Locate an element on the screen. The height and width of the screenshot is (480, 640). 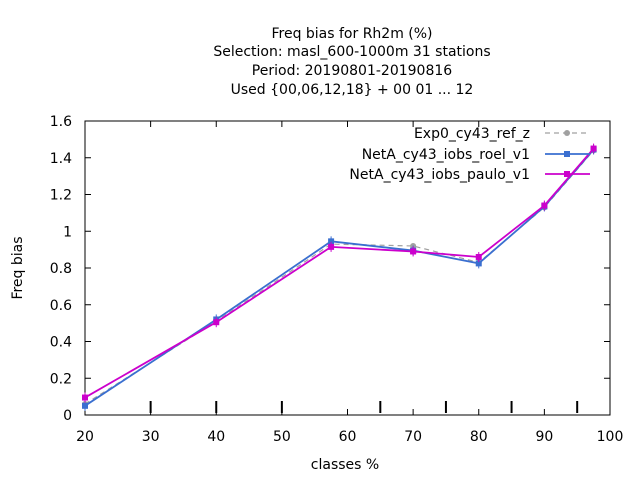
legend-entry-label: NetA_cy43_iobs_paulo_v1 is located at coordinates (439, 175).